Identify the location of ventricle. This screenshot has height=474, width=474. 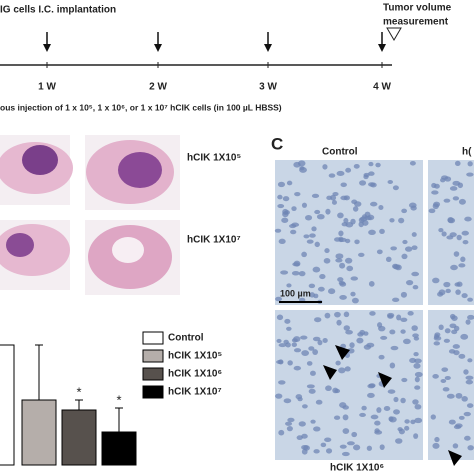
(128, 250).